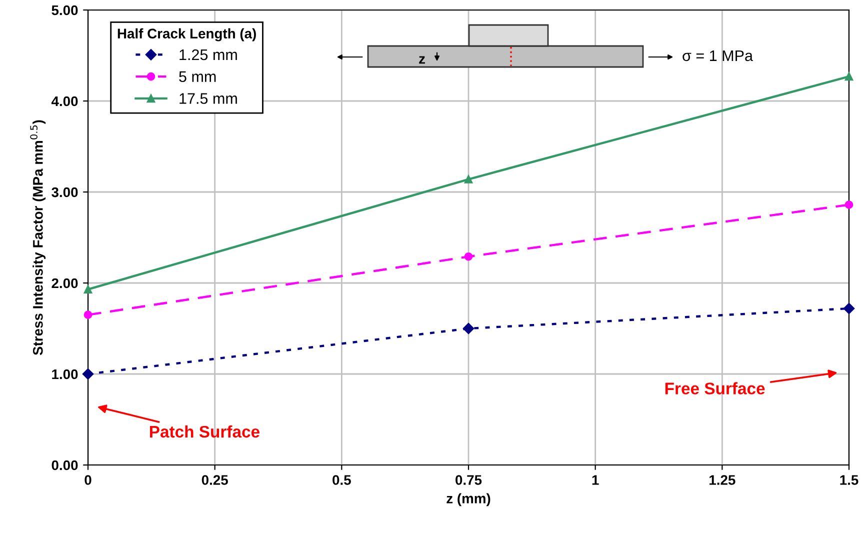  Describe the element at coordinates (849, 480) in the screenshot. I see `x-tick-label: 1.5` at that location.